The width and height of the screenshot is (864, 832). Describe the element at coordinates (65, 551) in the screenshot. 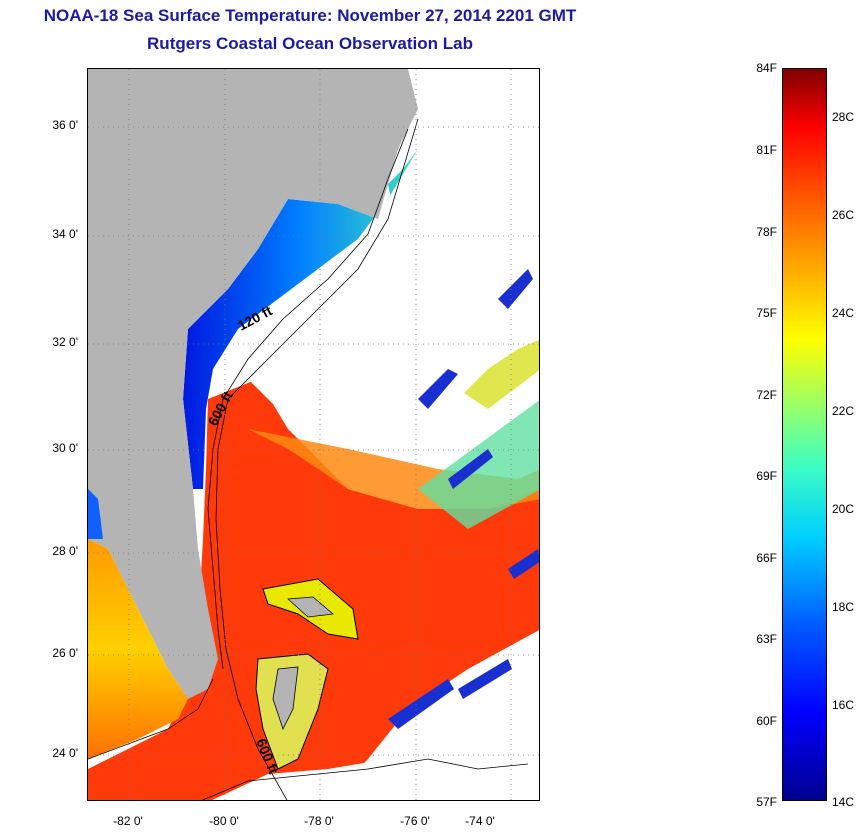

I see `lat-label-28: 28 0'` at that location.